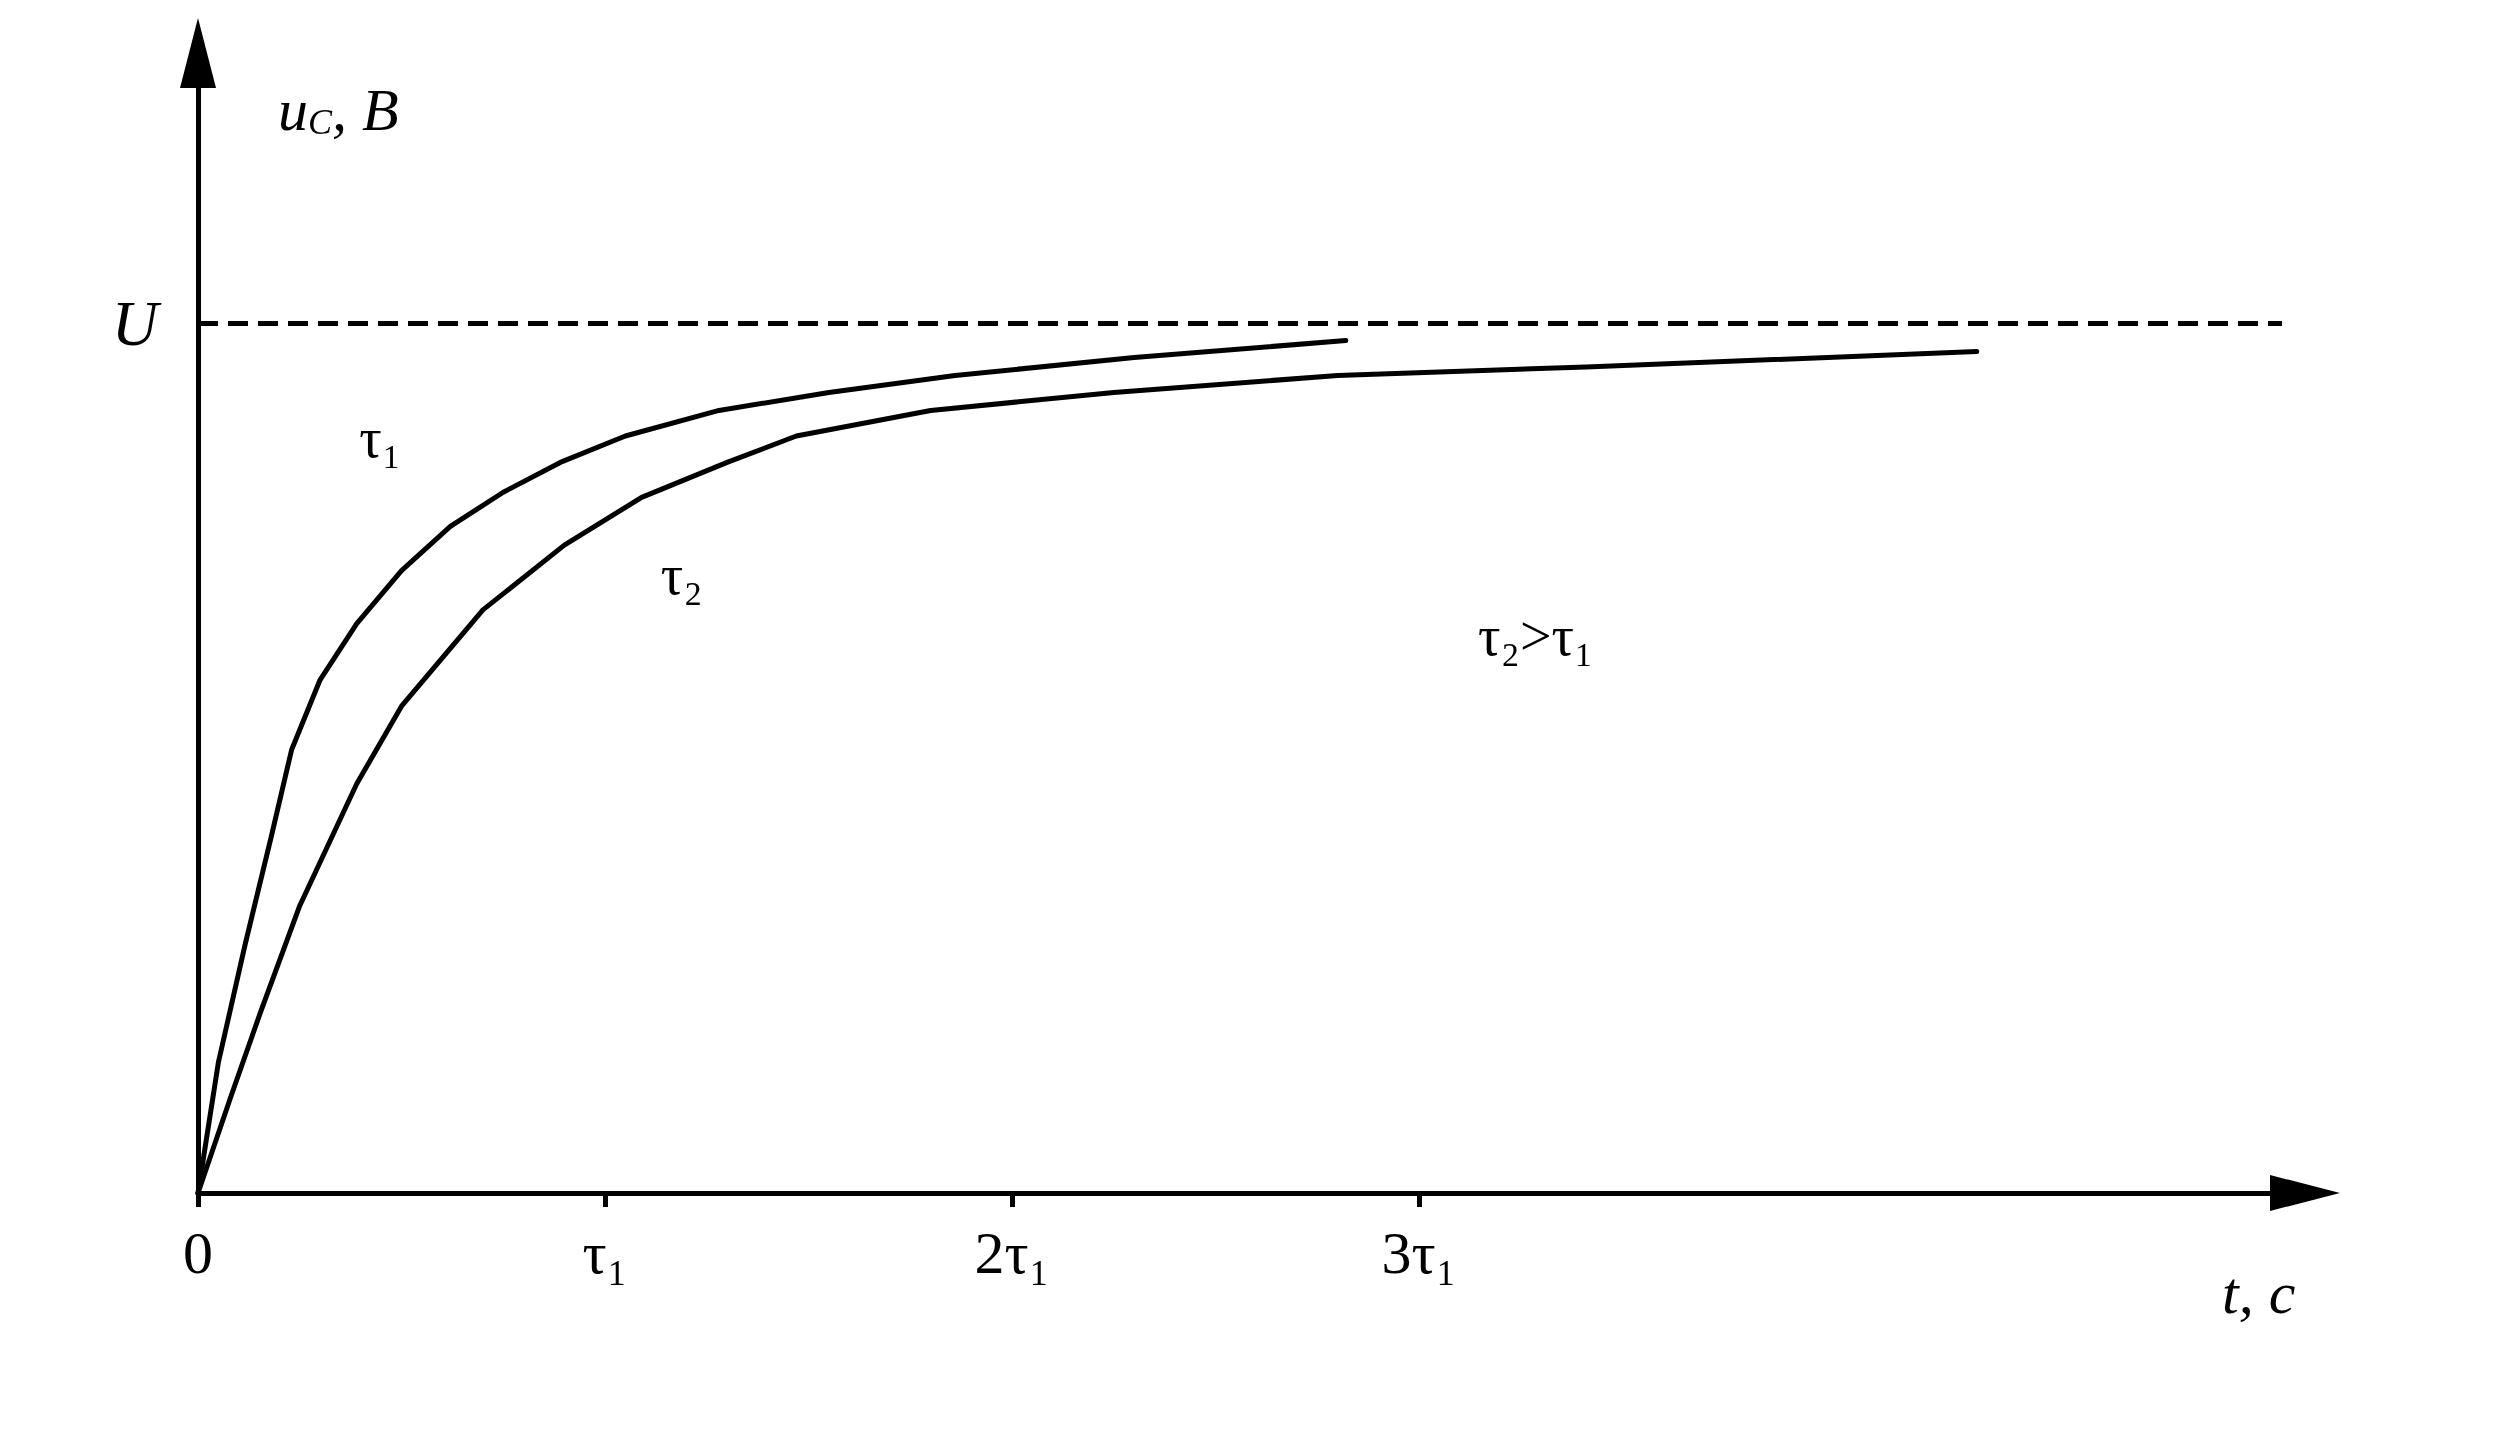  What do you see at coordinates (380, 438) in the screenshot?
I see `series-label: τ₁` at bounding box center [380, 438].